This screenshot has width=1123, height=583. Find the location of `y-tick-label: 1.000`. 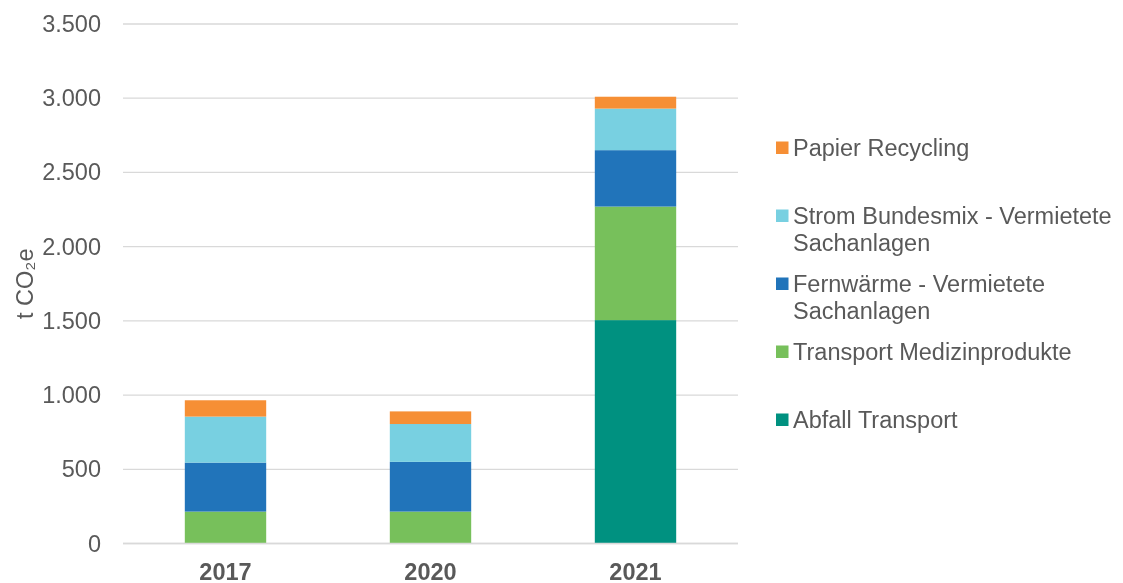

y-tick-label: 1.000 is located at coordinates (71, 395).